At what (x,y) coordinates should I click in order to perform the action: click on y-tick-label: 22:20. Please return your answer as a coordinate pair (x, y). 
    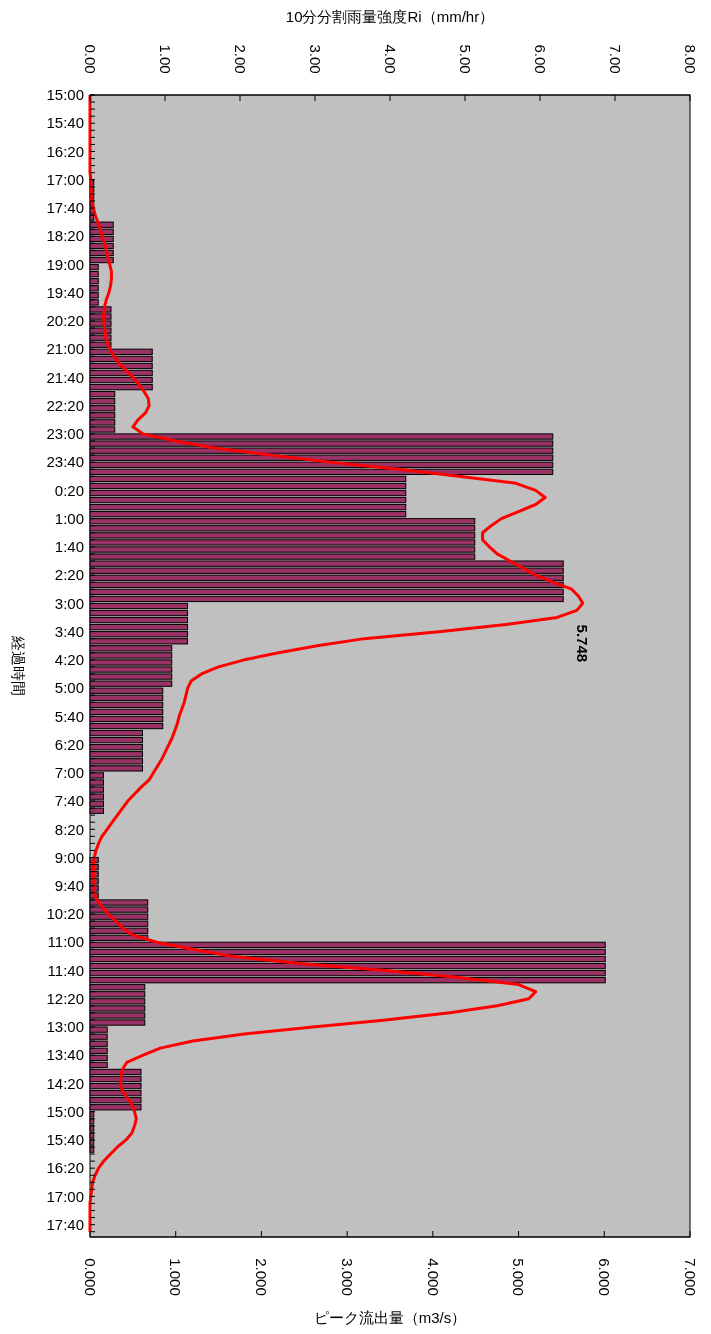
    Looking at the image, I should click on (65, 405).